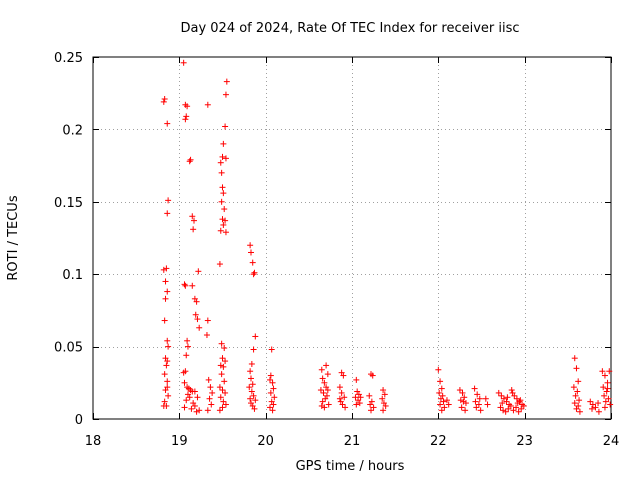 Image resolution: width=640 pixels, height=480 pixels. I want to click on x-tick-label: 23, so click(524, 441).